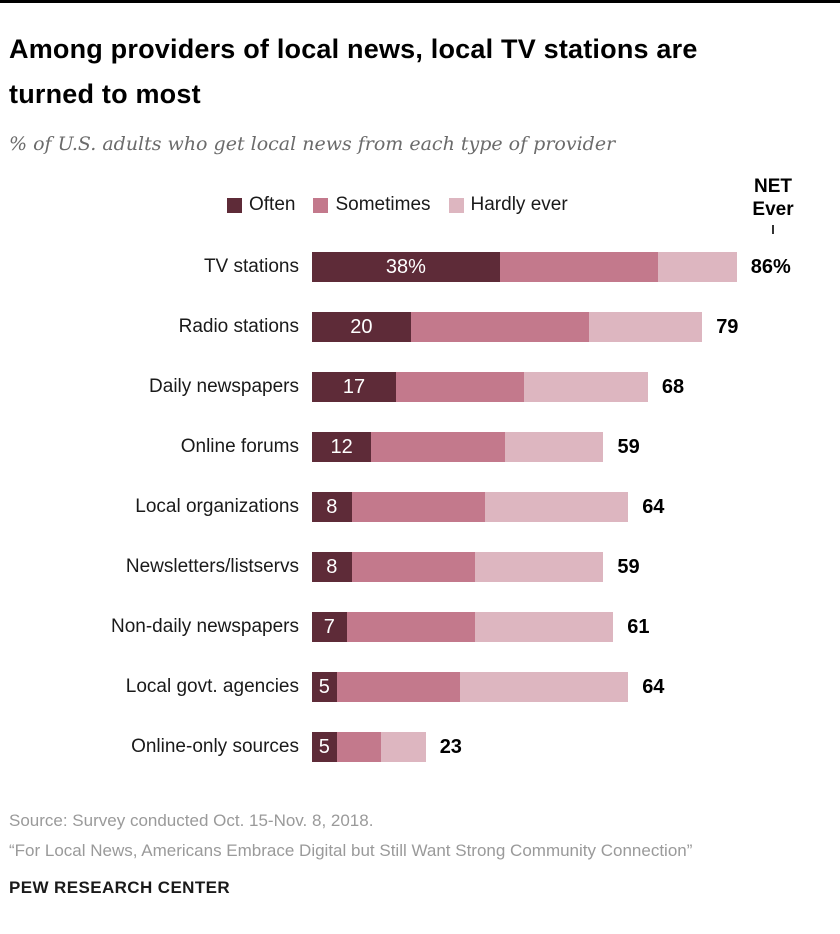 Image resolution: width=840 pixels, height=934 pixels. What do you see at coordinates (450, 746) in the screenshot?
I see `net-value: 23` at bounding box center [450, 746].